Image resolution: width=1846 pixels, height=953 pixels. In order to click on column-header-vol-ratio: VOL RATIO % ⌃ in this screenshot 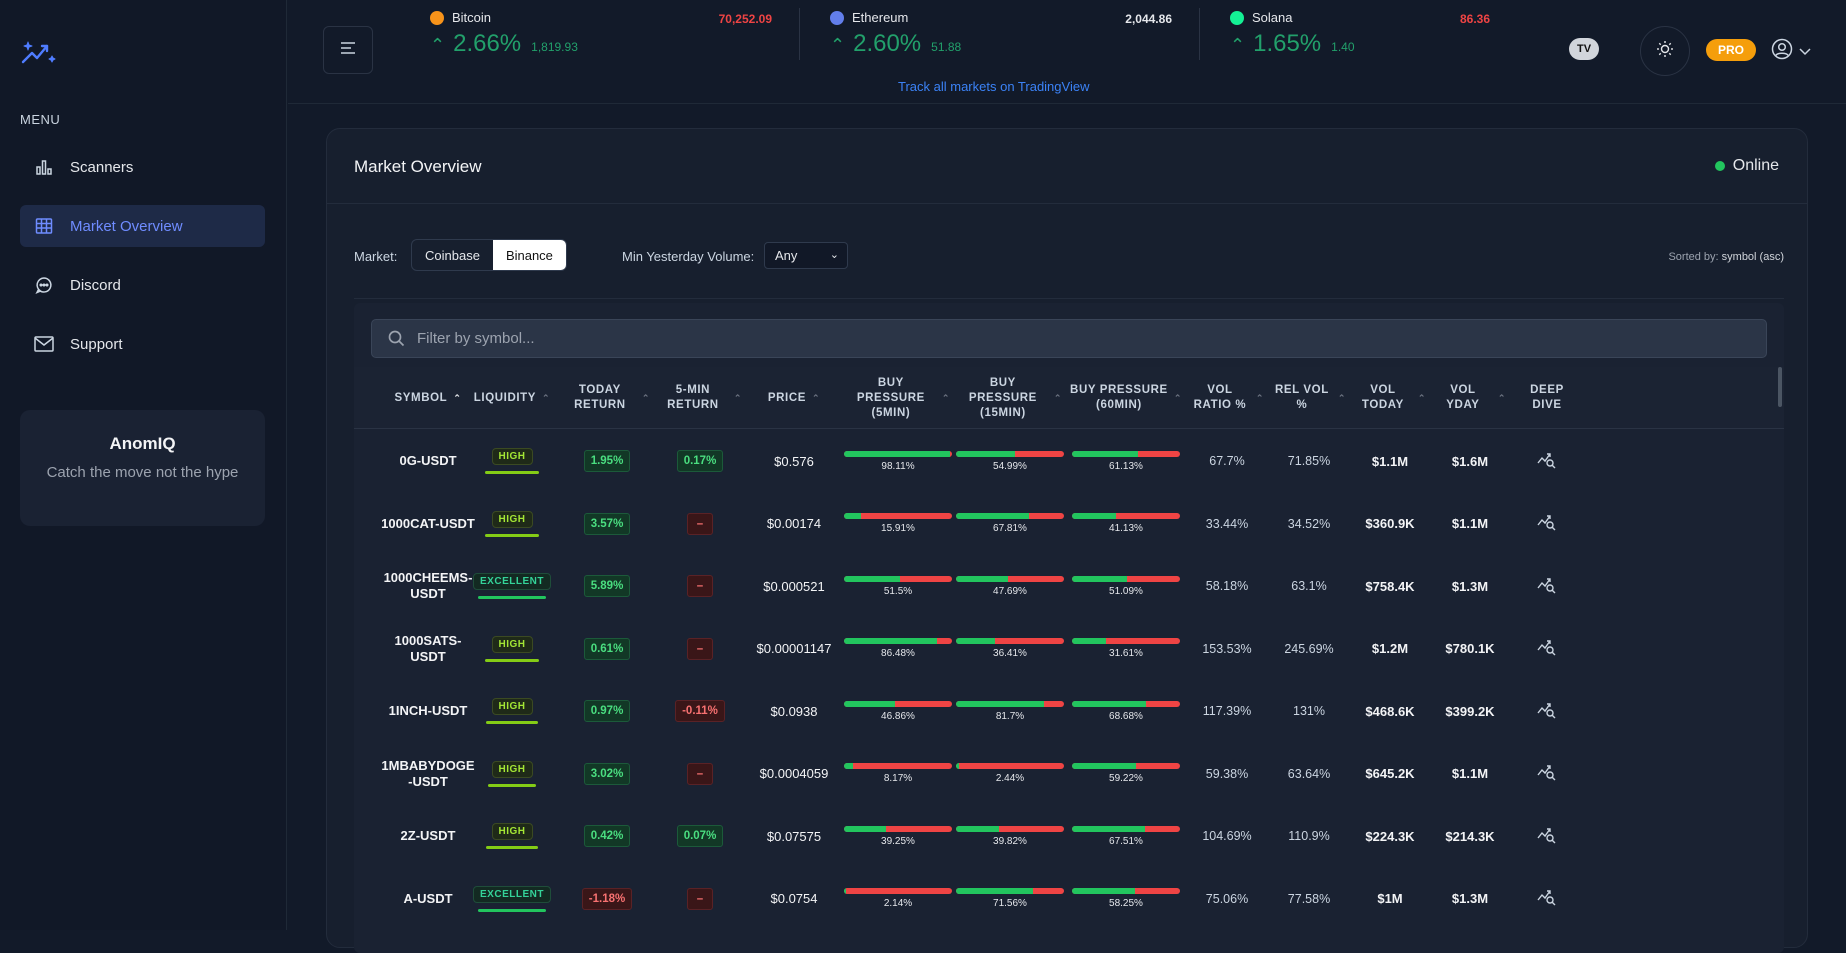, I will do `click(1227, 398)`.